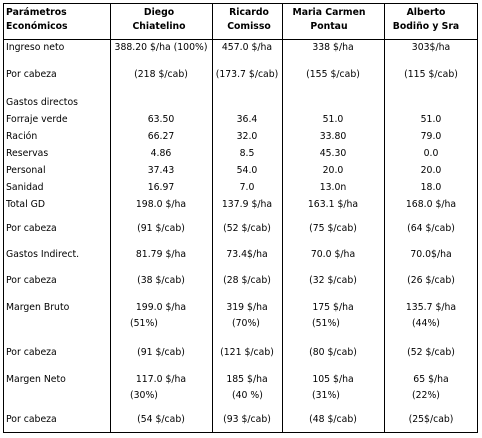  What do you see at coordinates (38, 307) in the screenshot?
I see `row-label: Margen Bruto` at bounding box center [38, 307].